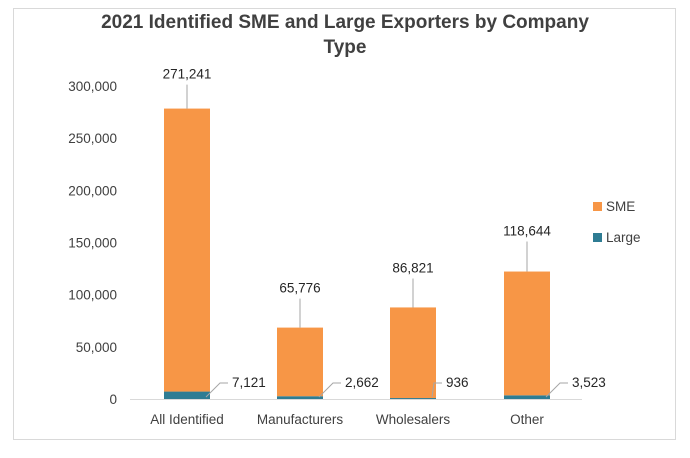 This screenshot has width=690, height=458. I want to click on sme-data-label: 271,241, so click(187, 74).